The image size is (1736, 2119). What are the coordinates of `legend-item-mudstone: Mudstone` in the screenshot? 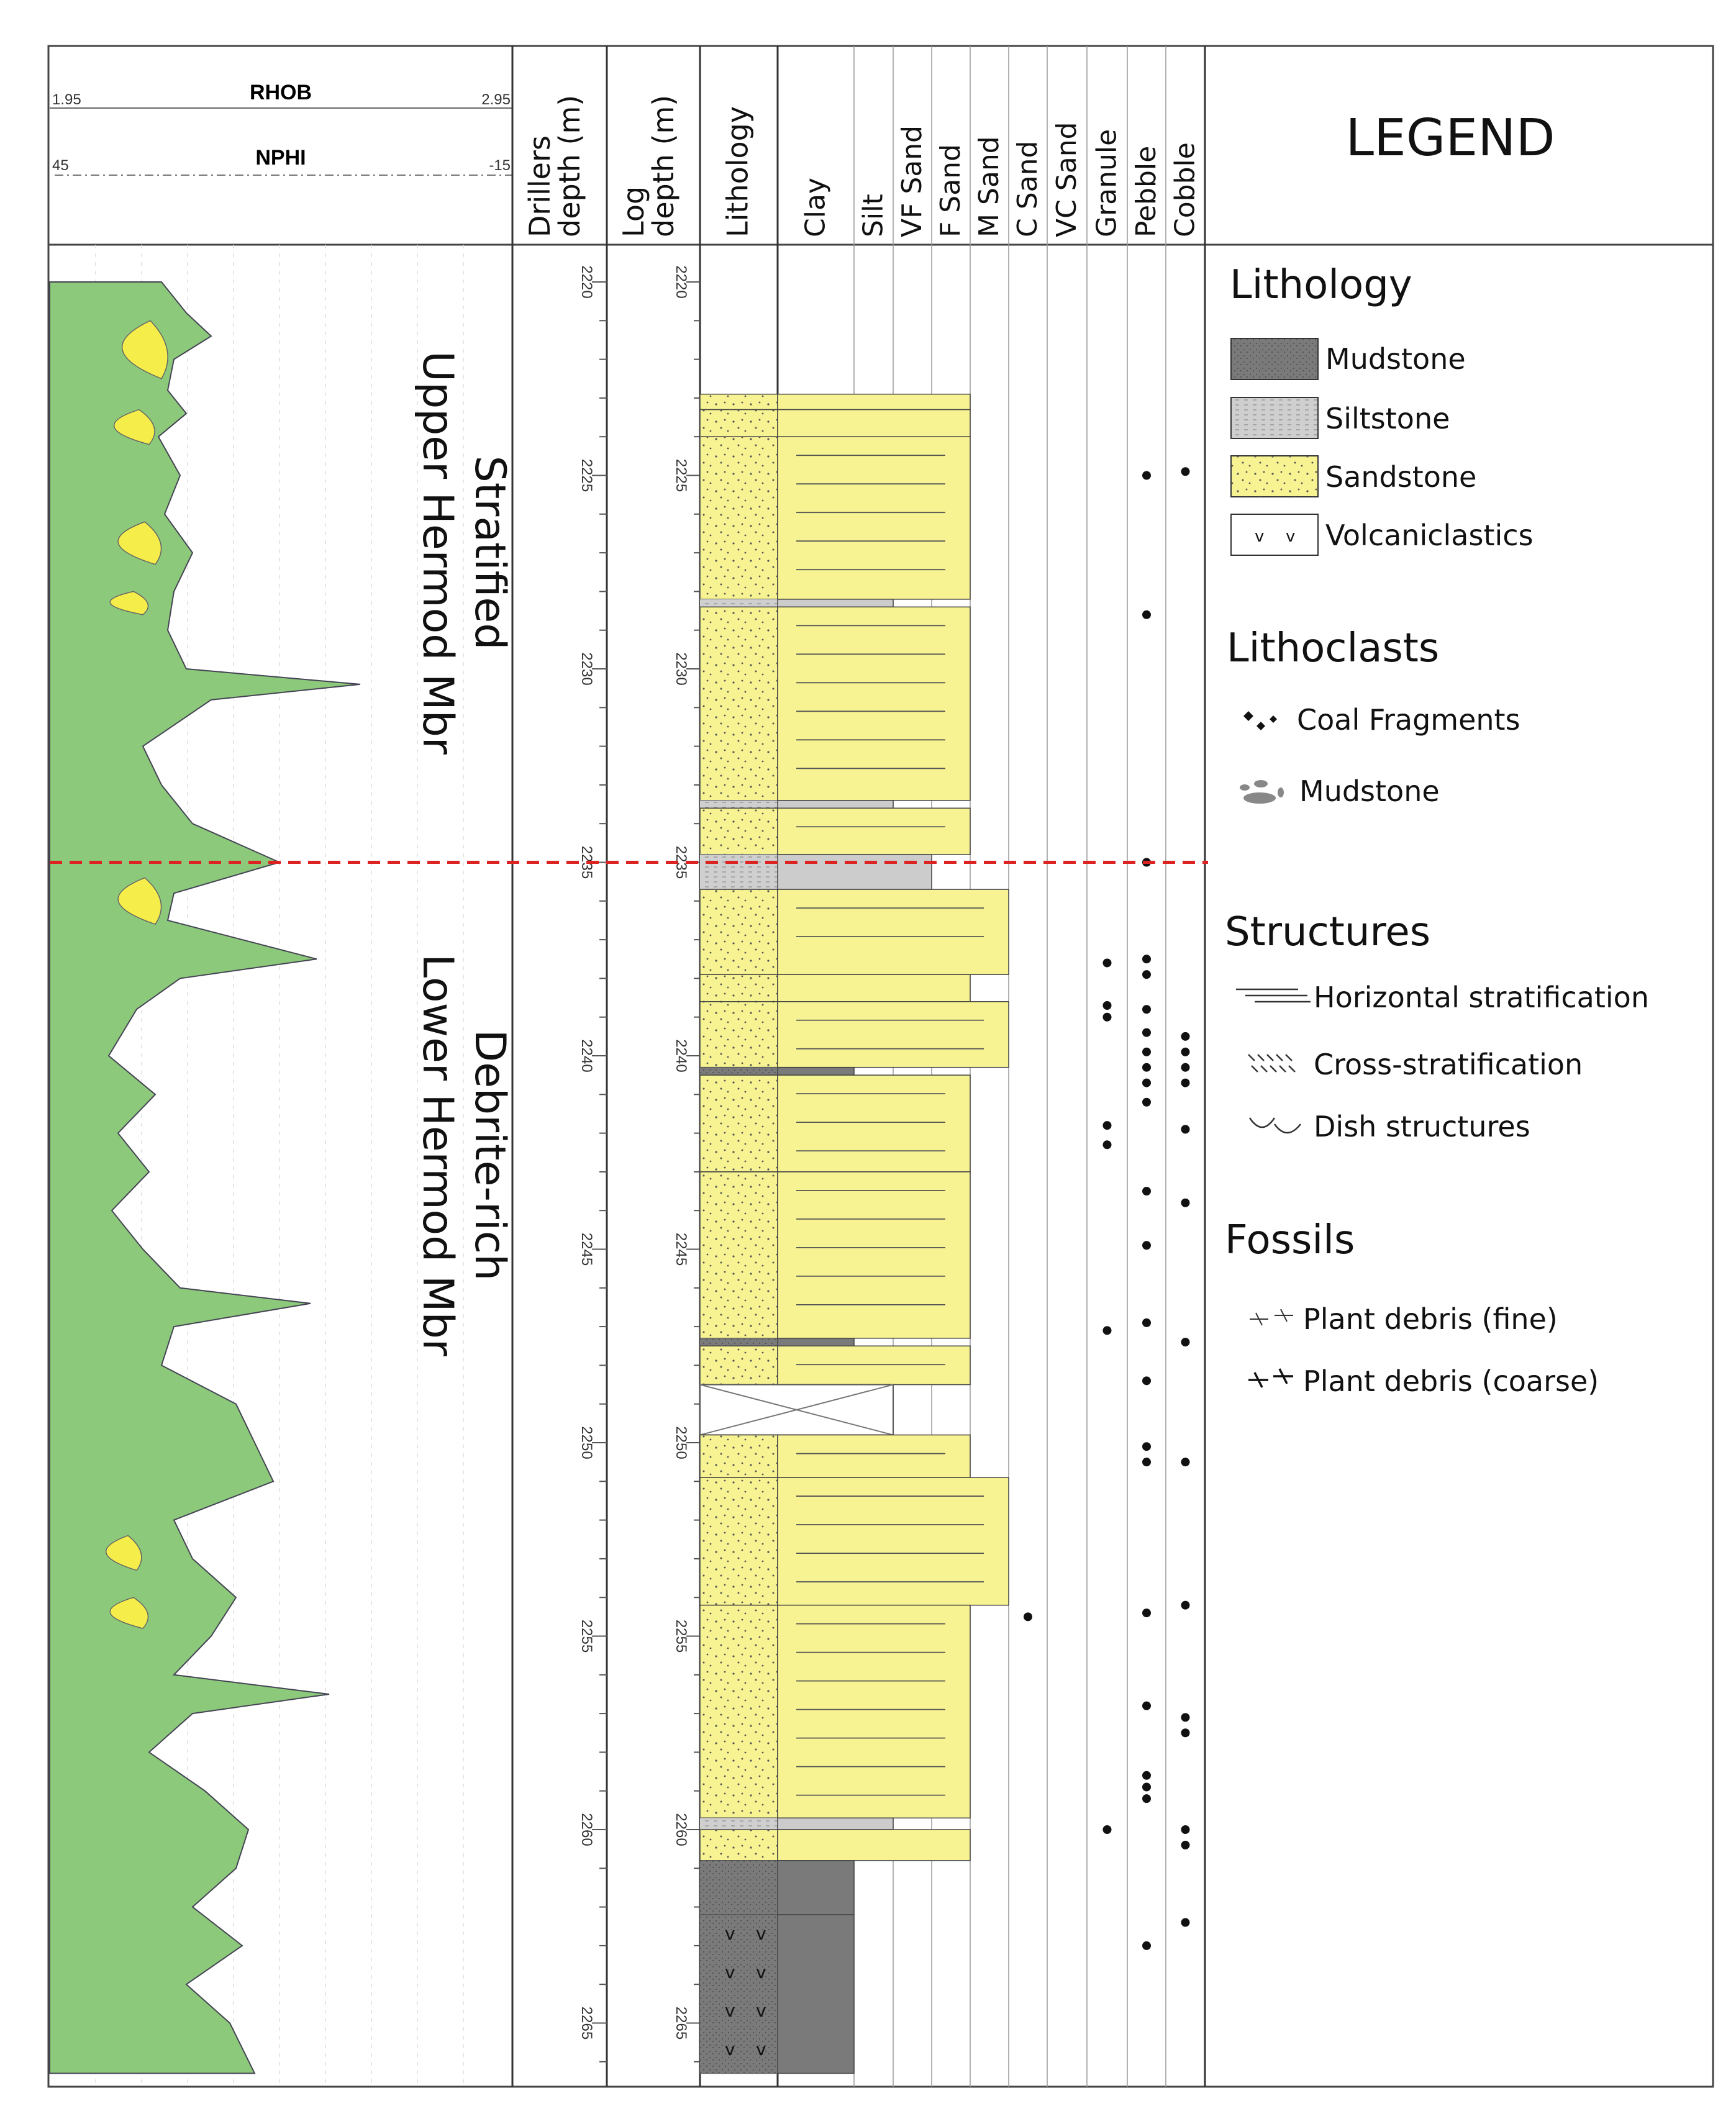 It's located at (1395, 359).